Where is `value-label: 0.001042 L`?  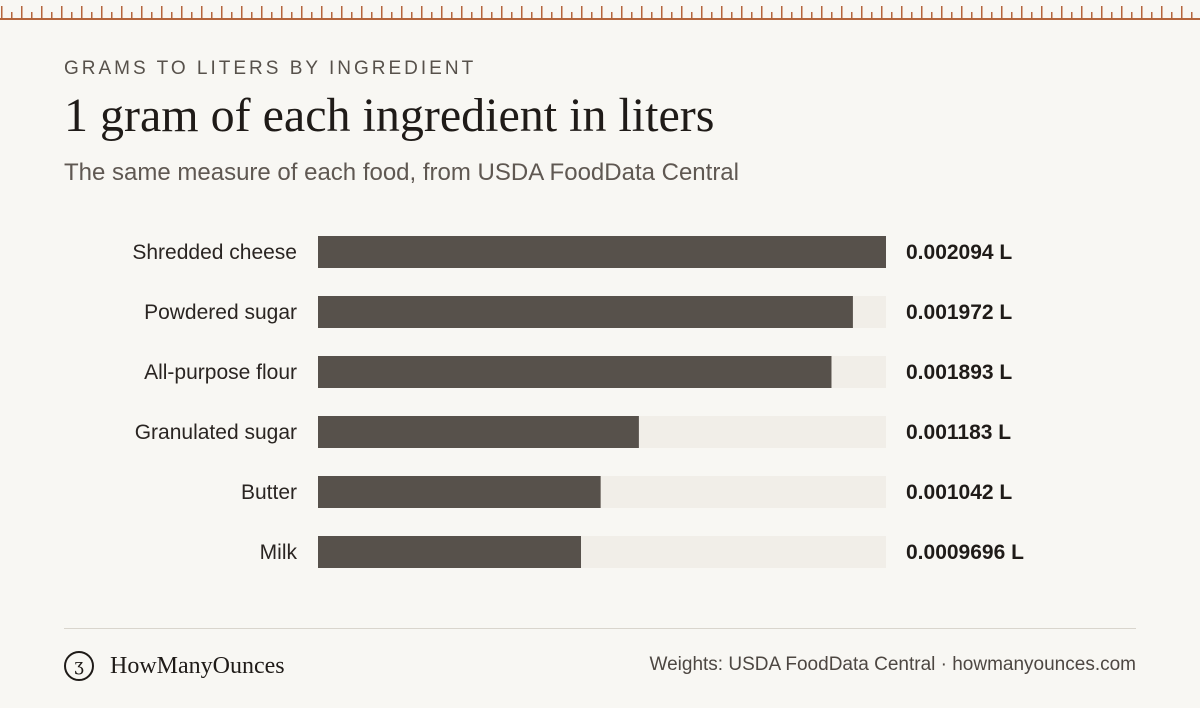 value-label: 0.001042 L is located at coordinates (959, 492).